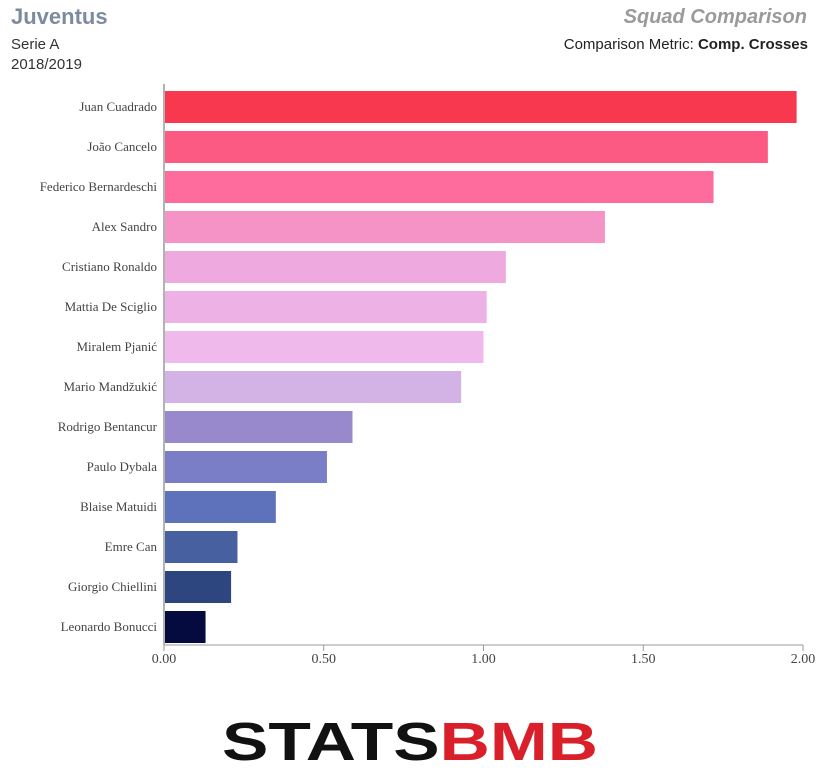 The height and width of the screenshot is (780, 820). What do you see at coordinates (110, 386) in the screenshot?
I see `category-label: Mario Mandžukić` at bounding box center [110, 386].